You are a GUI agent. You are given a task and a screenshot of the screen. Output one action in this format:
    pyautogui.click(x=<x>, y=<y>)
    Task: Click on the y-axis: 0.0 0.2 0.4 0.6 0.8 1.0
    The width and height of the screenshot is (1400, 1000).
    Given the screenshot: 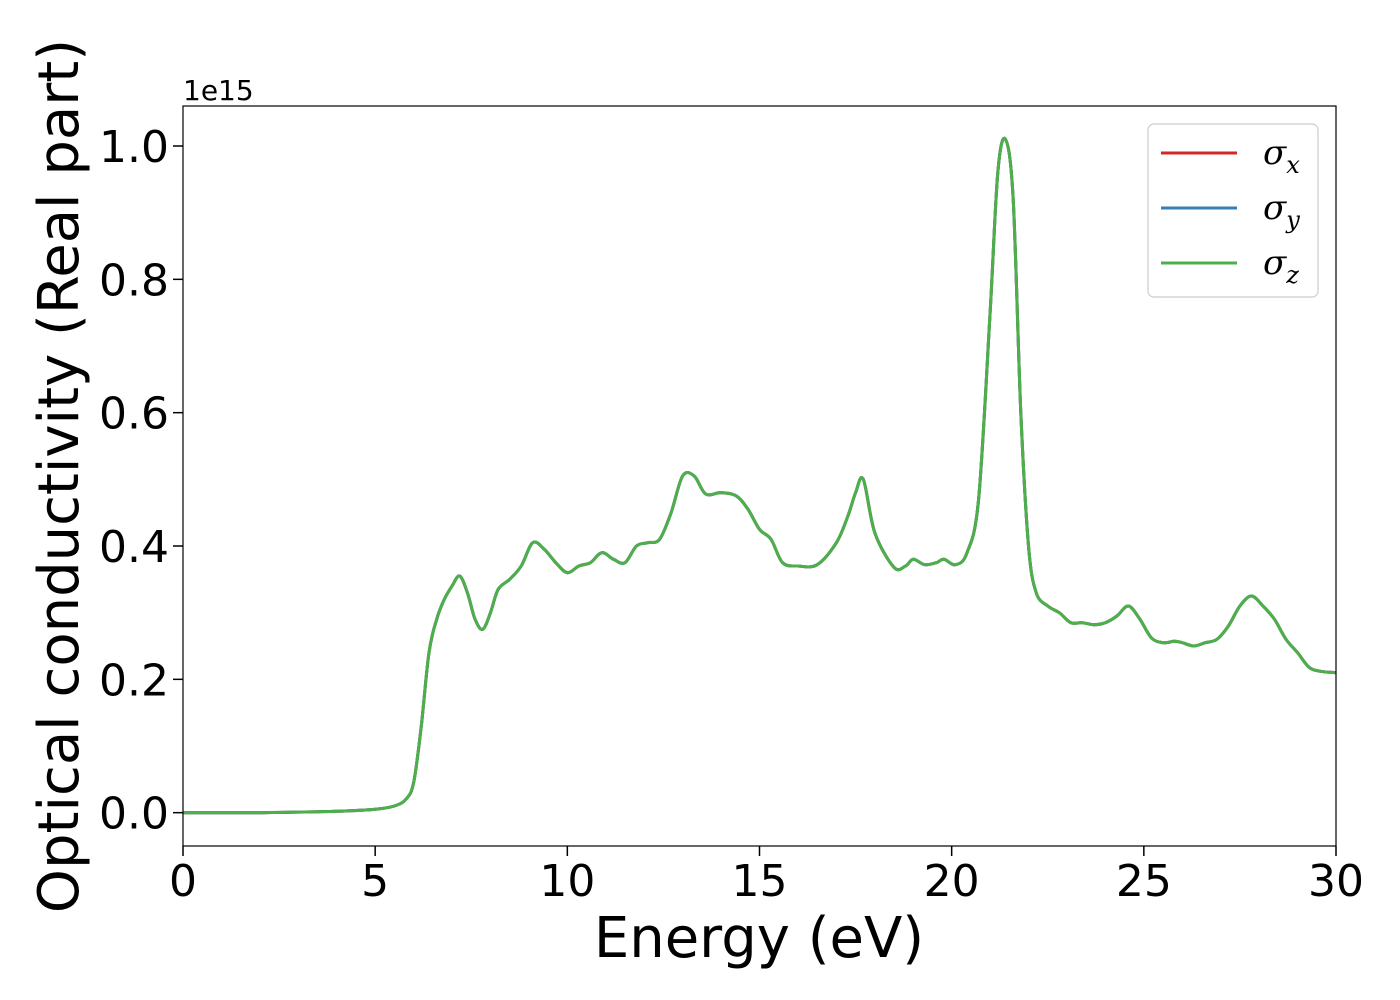 What is the action you would take?
    pyautogui.click(x=141, y=481)
    